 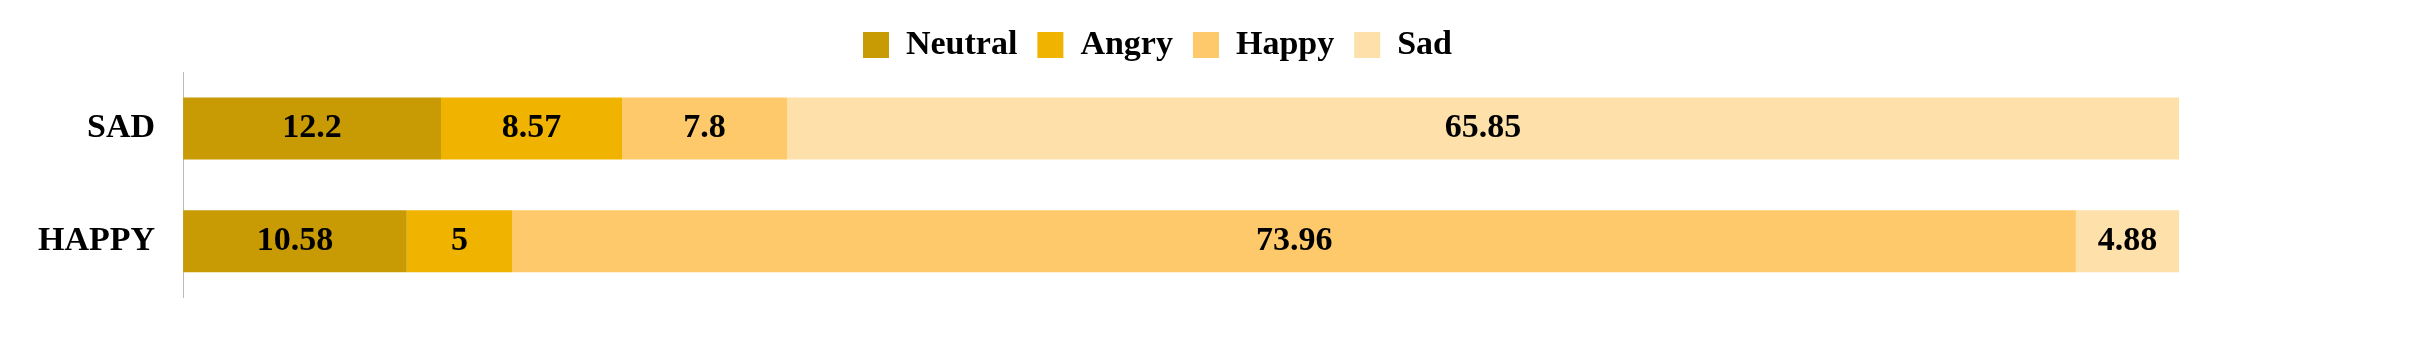 What do you see at coordinates (121, 126) in the screenshot?
I see `y-tick-label: SAD` at bounding box center [121, 126].